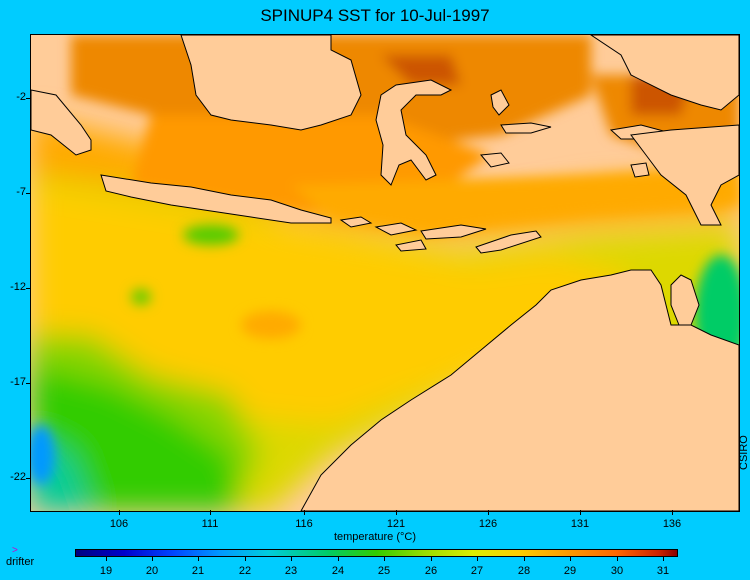  Describe the element at coordinates (304, 524) in the screenshot. I see `lon-tick-label: 116` at that location.